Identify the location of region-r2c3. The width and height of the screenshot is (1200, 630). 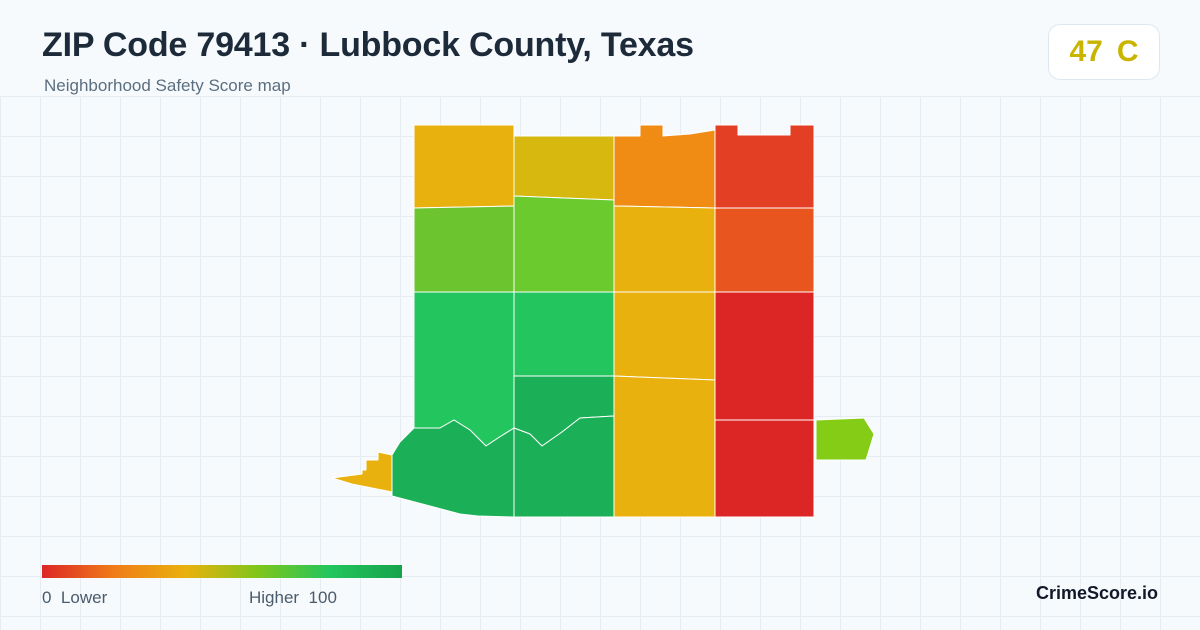
(664, 249).